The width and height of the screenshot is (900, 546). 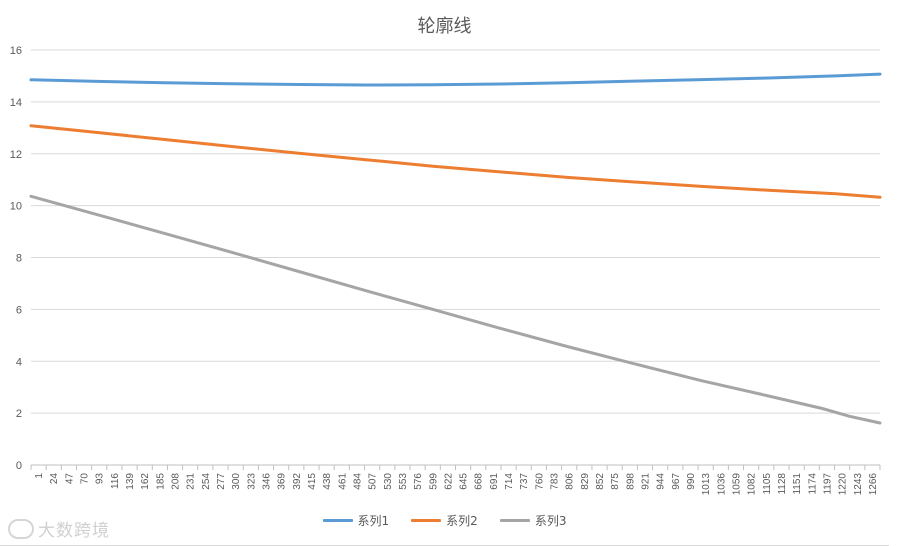 I want to click on x-tick-label: 139, so click(x=130, y=481).